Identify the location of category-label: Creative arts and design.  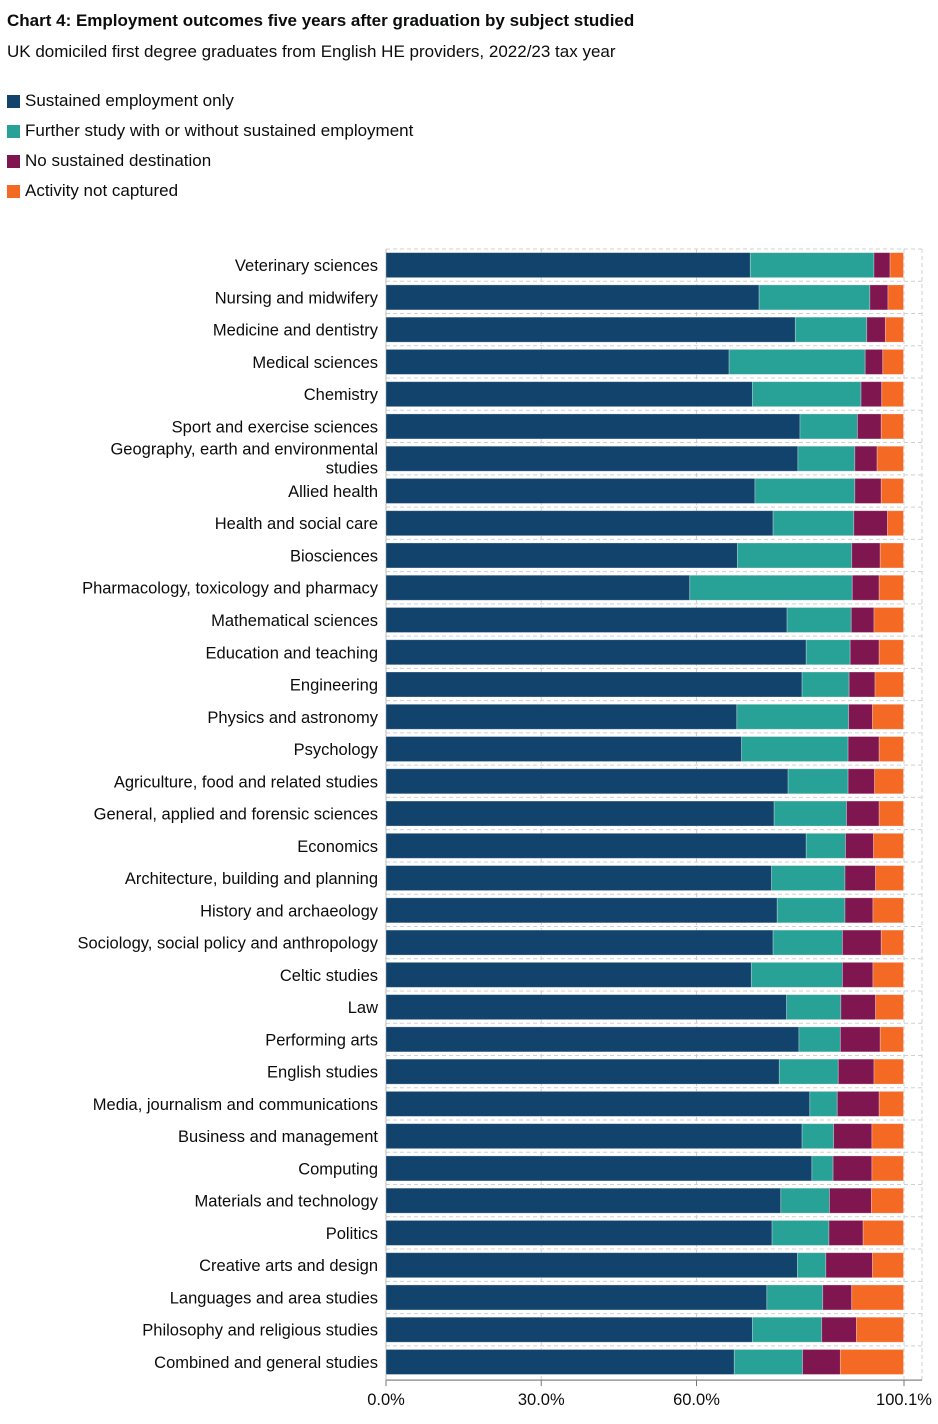
(288, 1266).